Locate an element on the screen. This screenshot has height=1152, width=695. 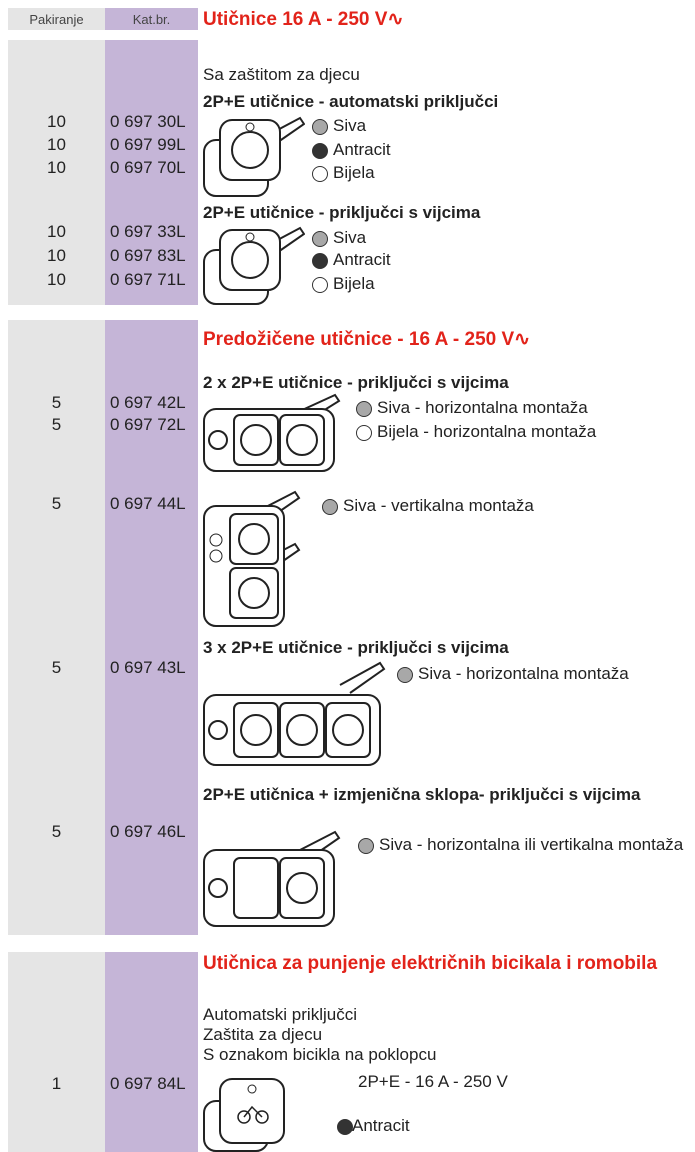
group-heading: 3 x 2P+E utičnice - priključci s vijcima is located at coordinates (356, 647).